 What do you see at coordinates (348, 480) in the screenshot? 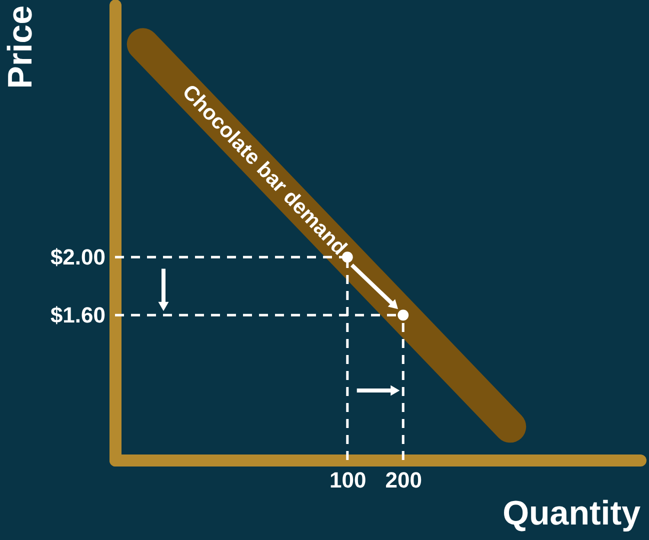
I see `x-tick-label: 100` at bounding box center [348, 480].